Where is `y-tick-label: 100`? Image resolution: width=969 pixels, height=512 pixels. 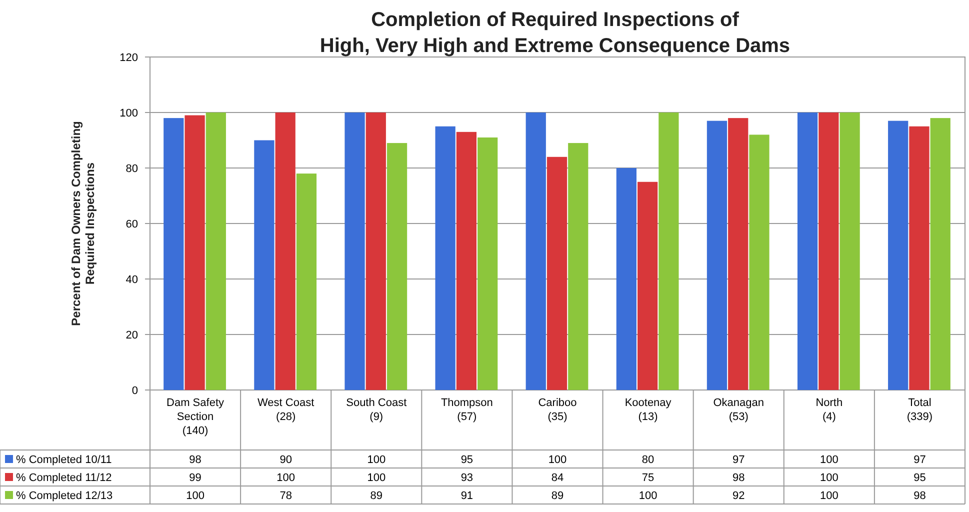
y-tick-label: 100 is located at coordinates (129, 114).